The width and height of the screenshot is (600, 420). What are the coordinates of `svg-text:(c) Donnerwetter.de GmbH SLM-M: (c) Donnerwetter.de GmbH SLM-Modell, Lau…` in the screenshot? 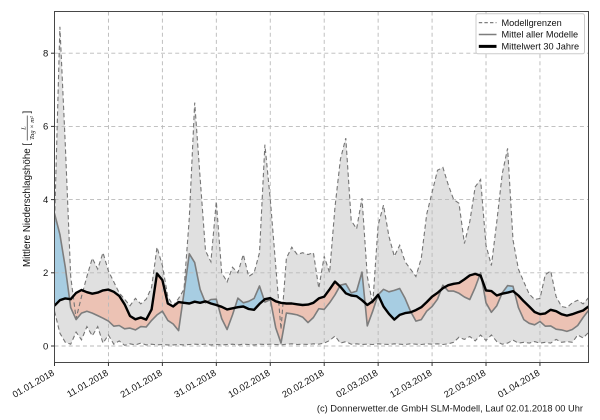 It's located at (450, 409).